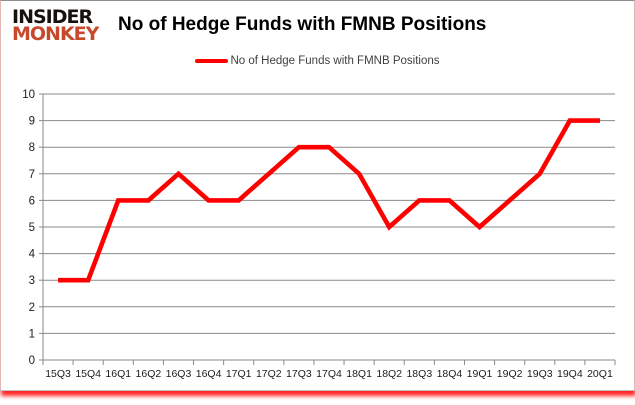 The width and height of the screenshot is (635, 405). I want to click on chart-title: No of Hedge Funds with FMNB Positions, so click(302, 24).